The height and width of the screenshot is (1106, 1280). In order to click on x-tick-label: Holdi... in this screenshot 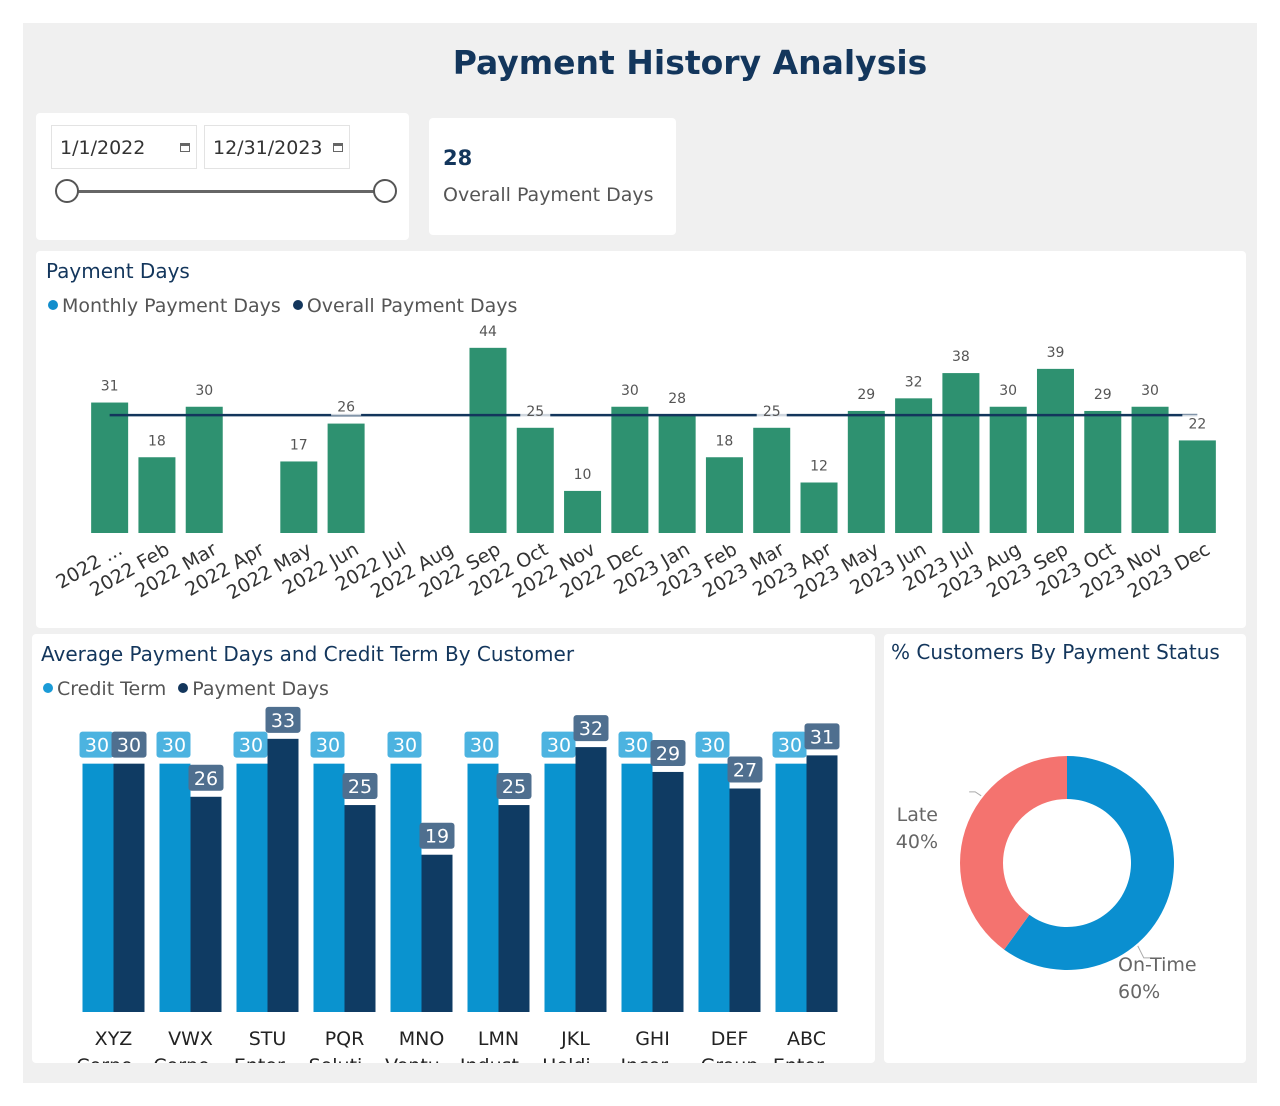, I will do `click(575, 1059)`.